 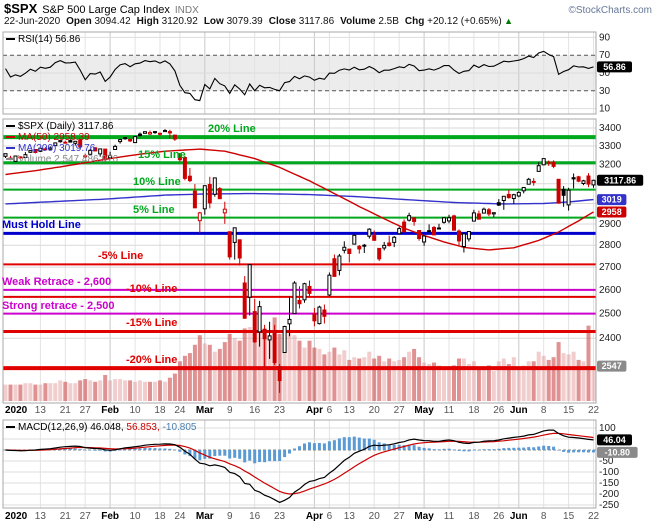 I want to click on annotation-label: 20% Line, so click(x=232, y=129).